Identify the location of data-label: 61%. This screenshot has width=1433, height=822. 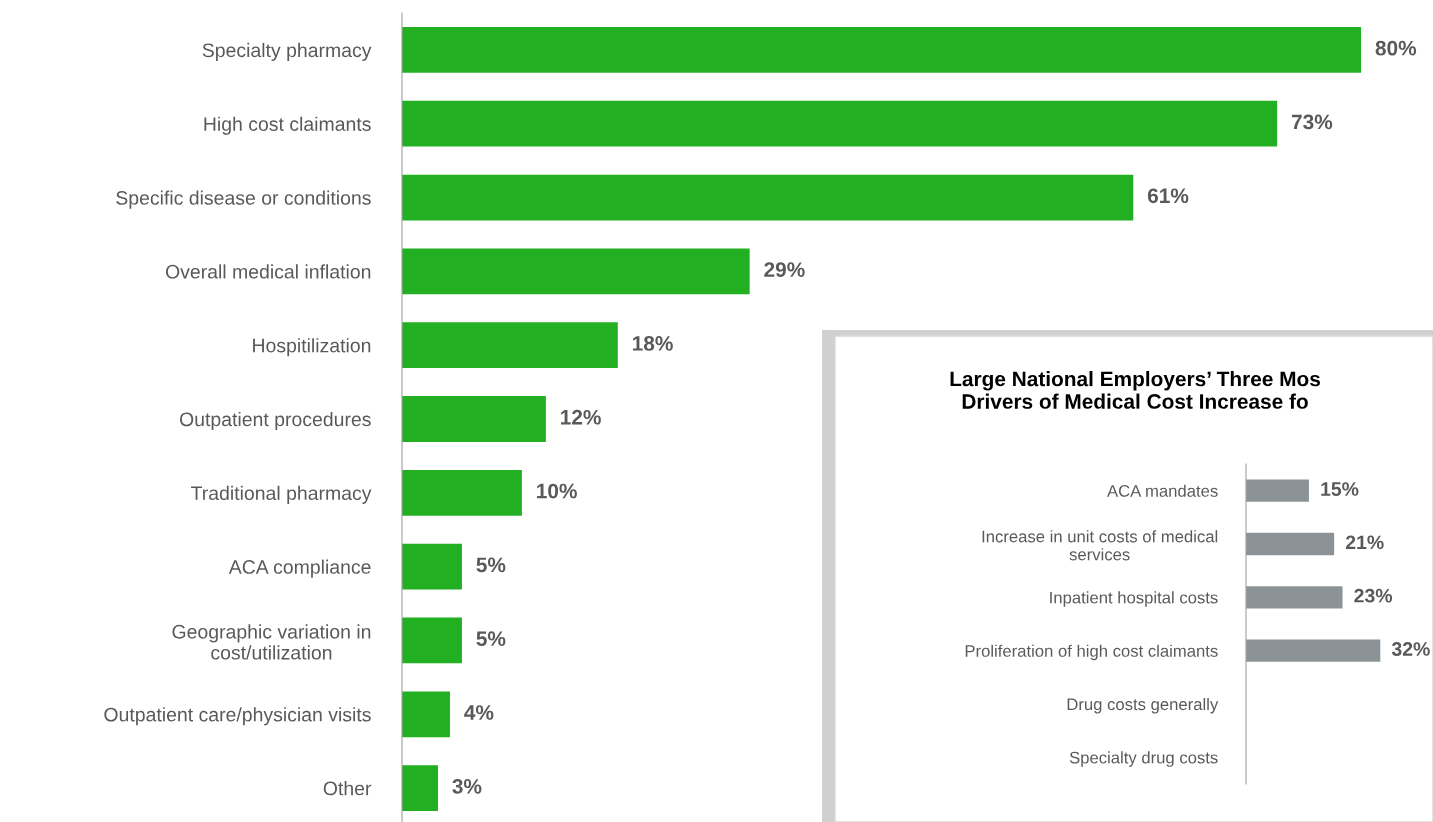
(1168, 196).